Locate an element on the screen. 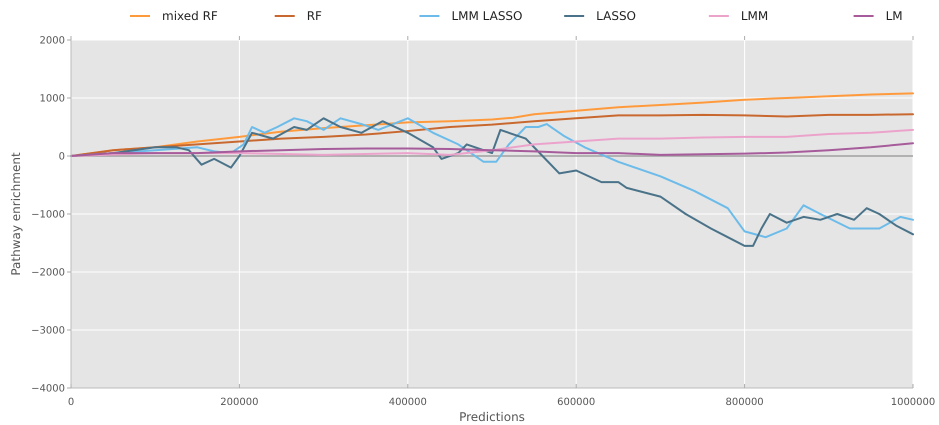 The image size is (939, 425). y-tick-label: −4000 is located at coordinates (48, 389).